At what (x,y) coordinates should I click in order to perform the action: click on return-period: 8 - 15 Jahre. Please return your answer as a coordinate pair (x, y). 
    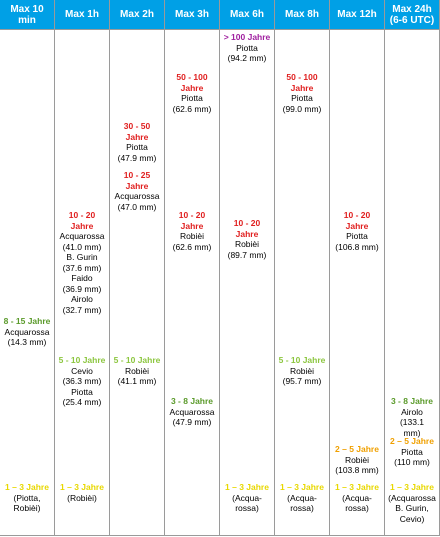
    Looking at the image, I should click on (27, 321).